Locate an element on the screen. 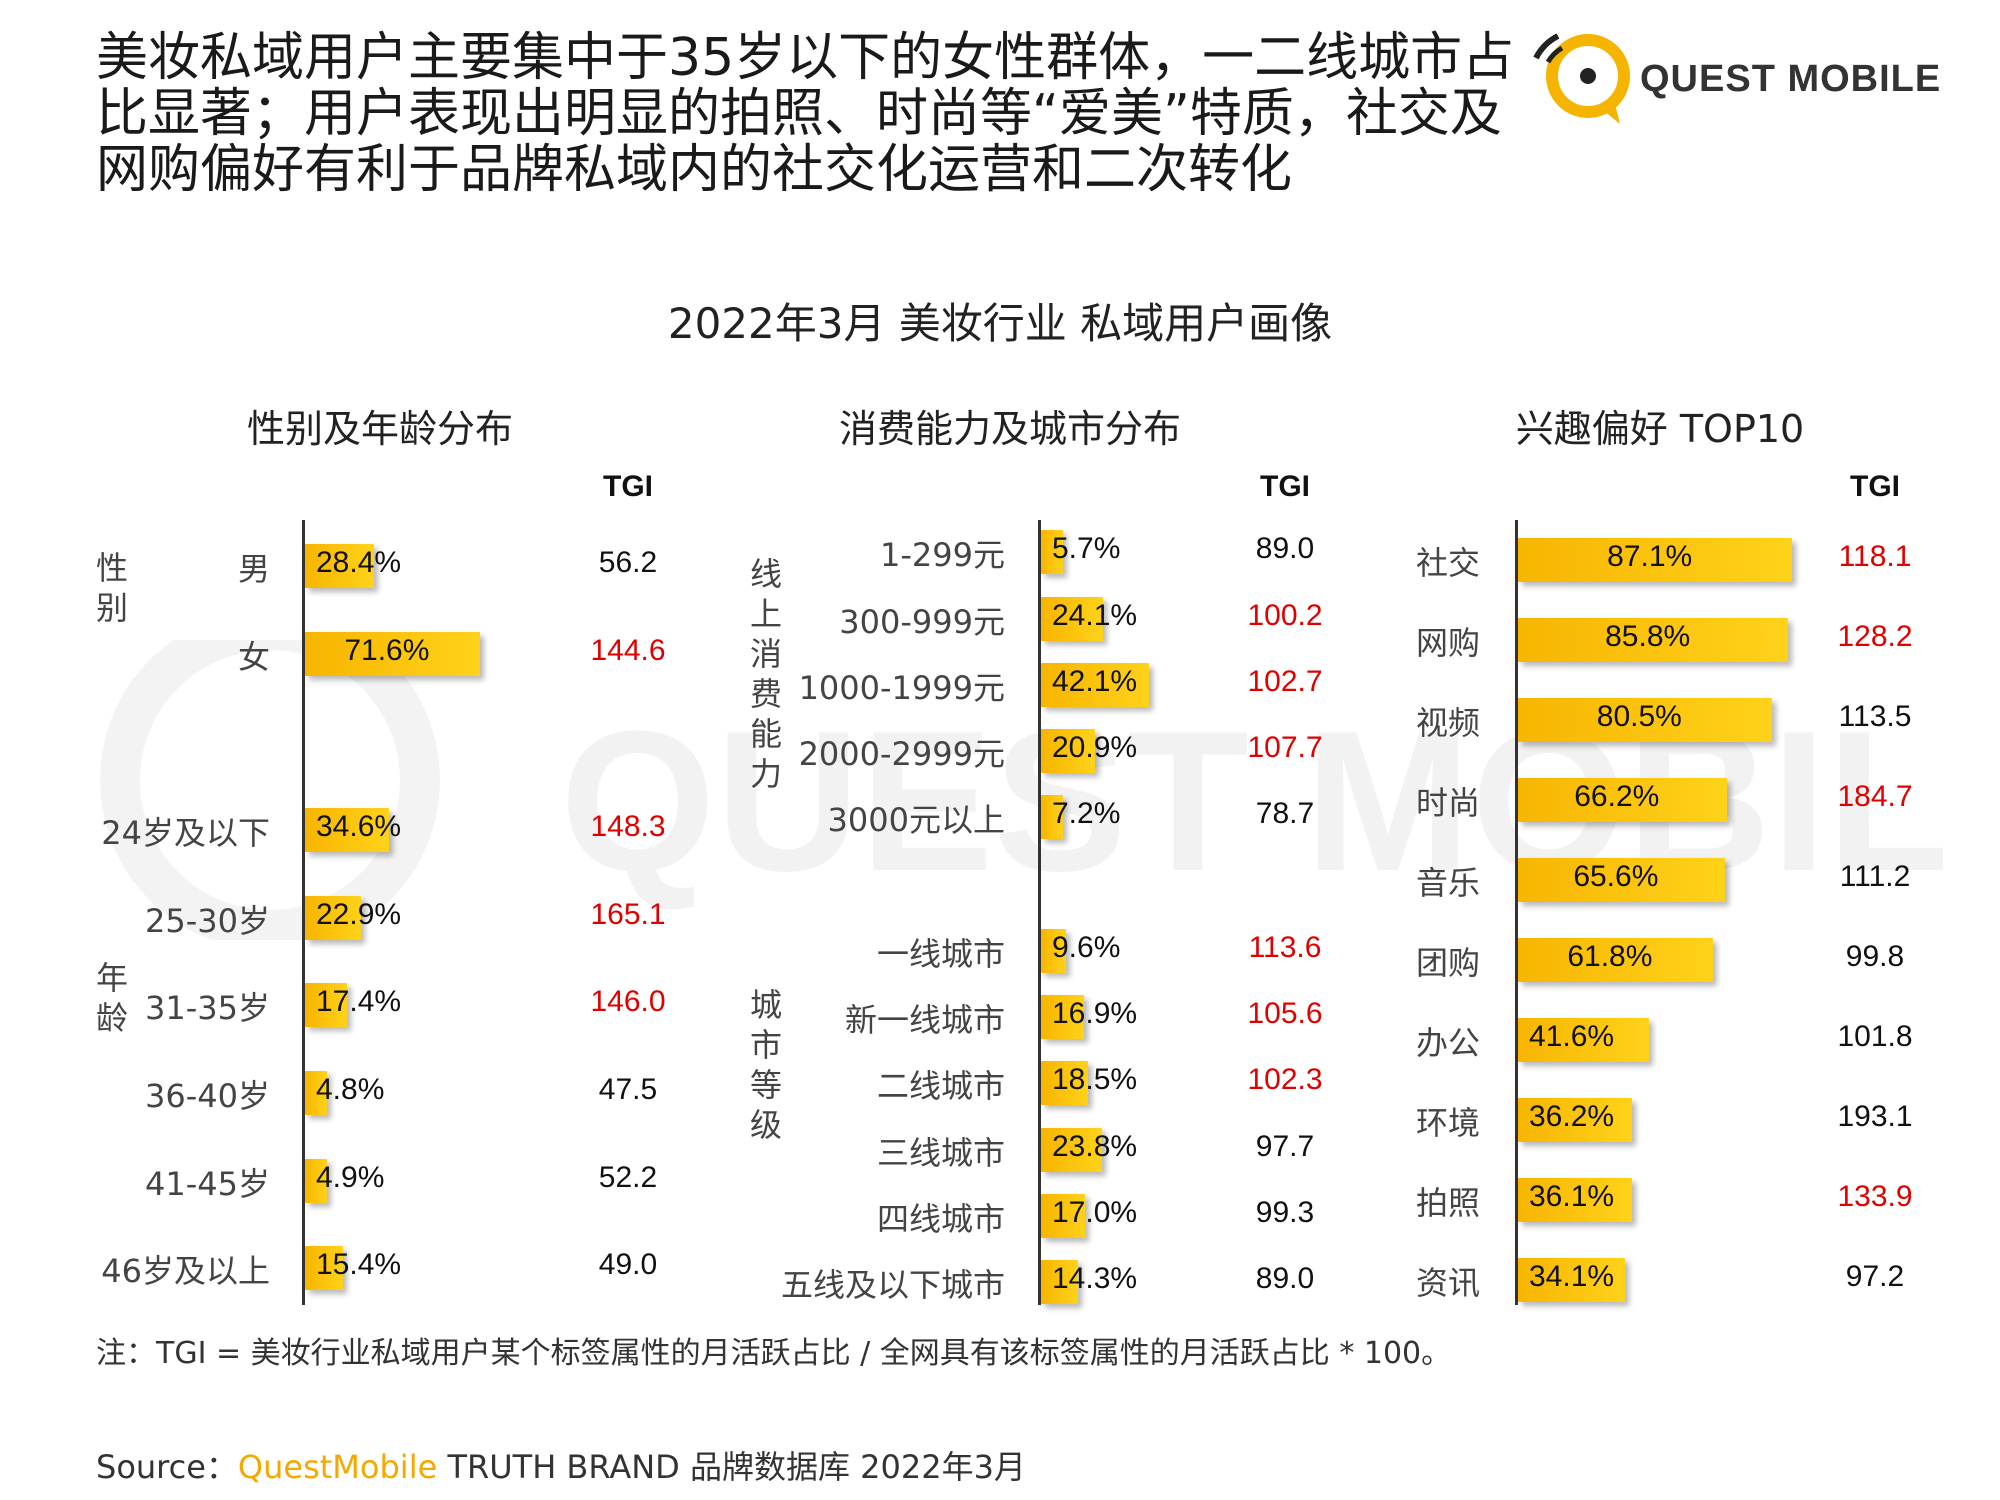 The width and height of the screenshot is (2000, 1500). category-label: 音乐 is located at coordinates (1447, 883).